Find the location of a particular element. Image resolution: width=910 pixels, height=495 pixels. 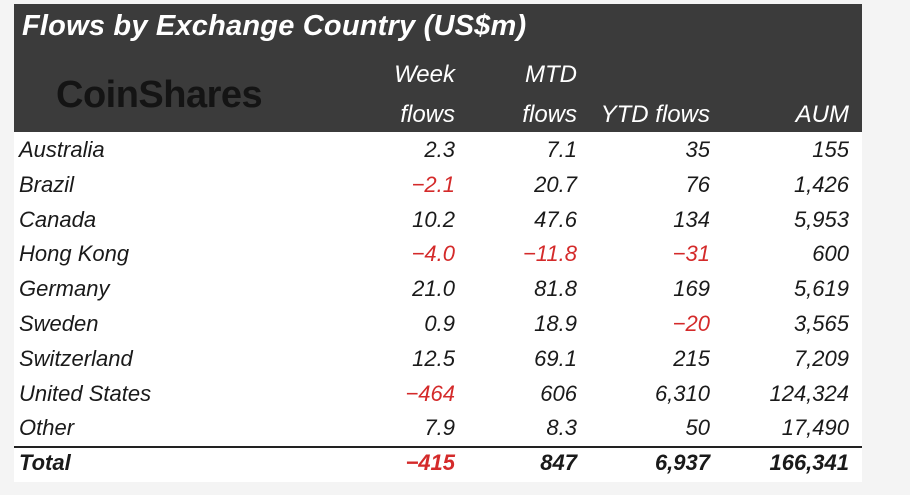

table-row: Hong Kong −4.0 −11.8 −31 600 is located at coordinates (438, 254).